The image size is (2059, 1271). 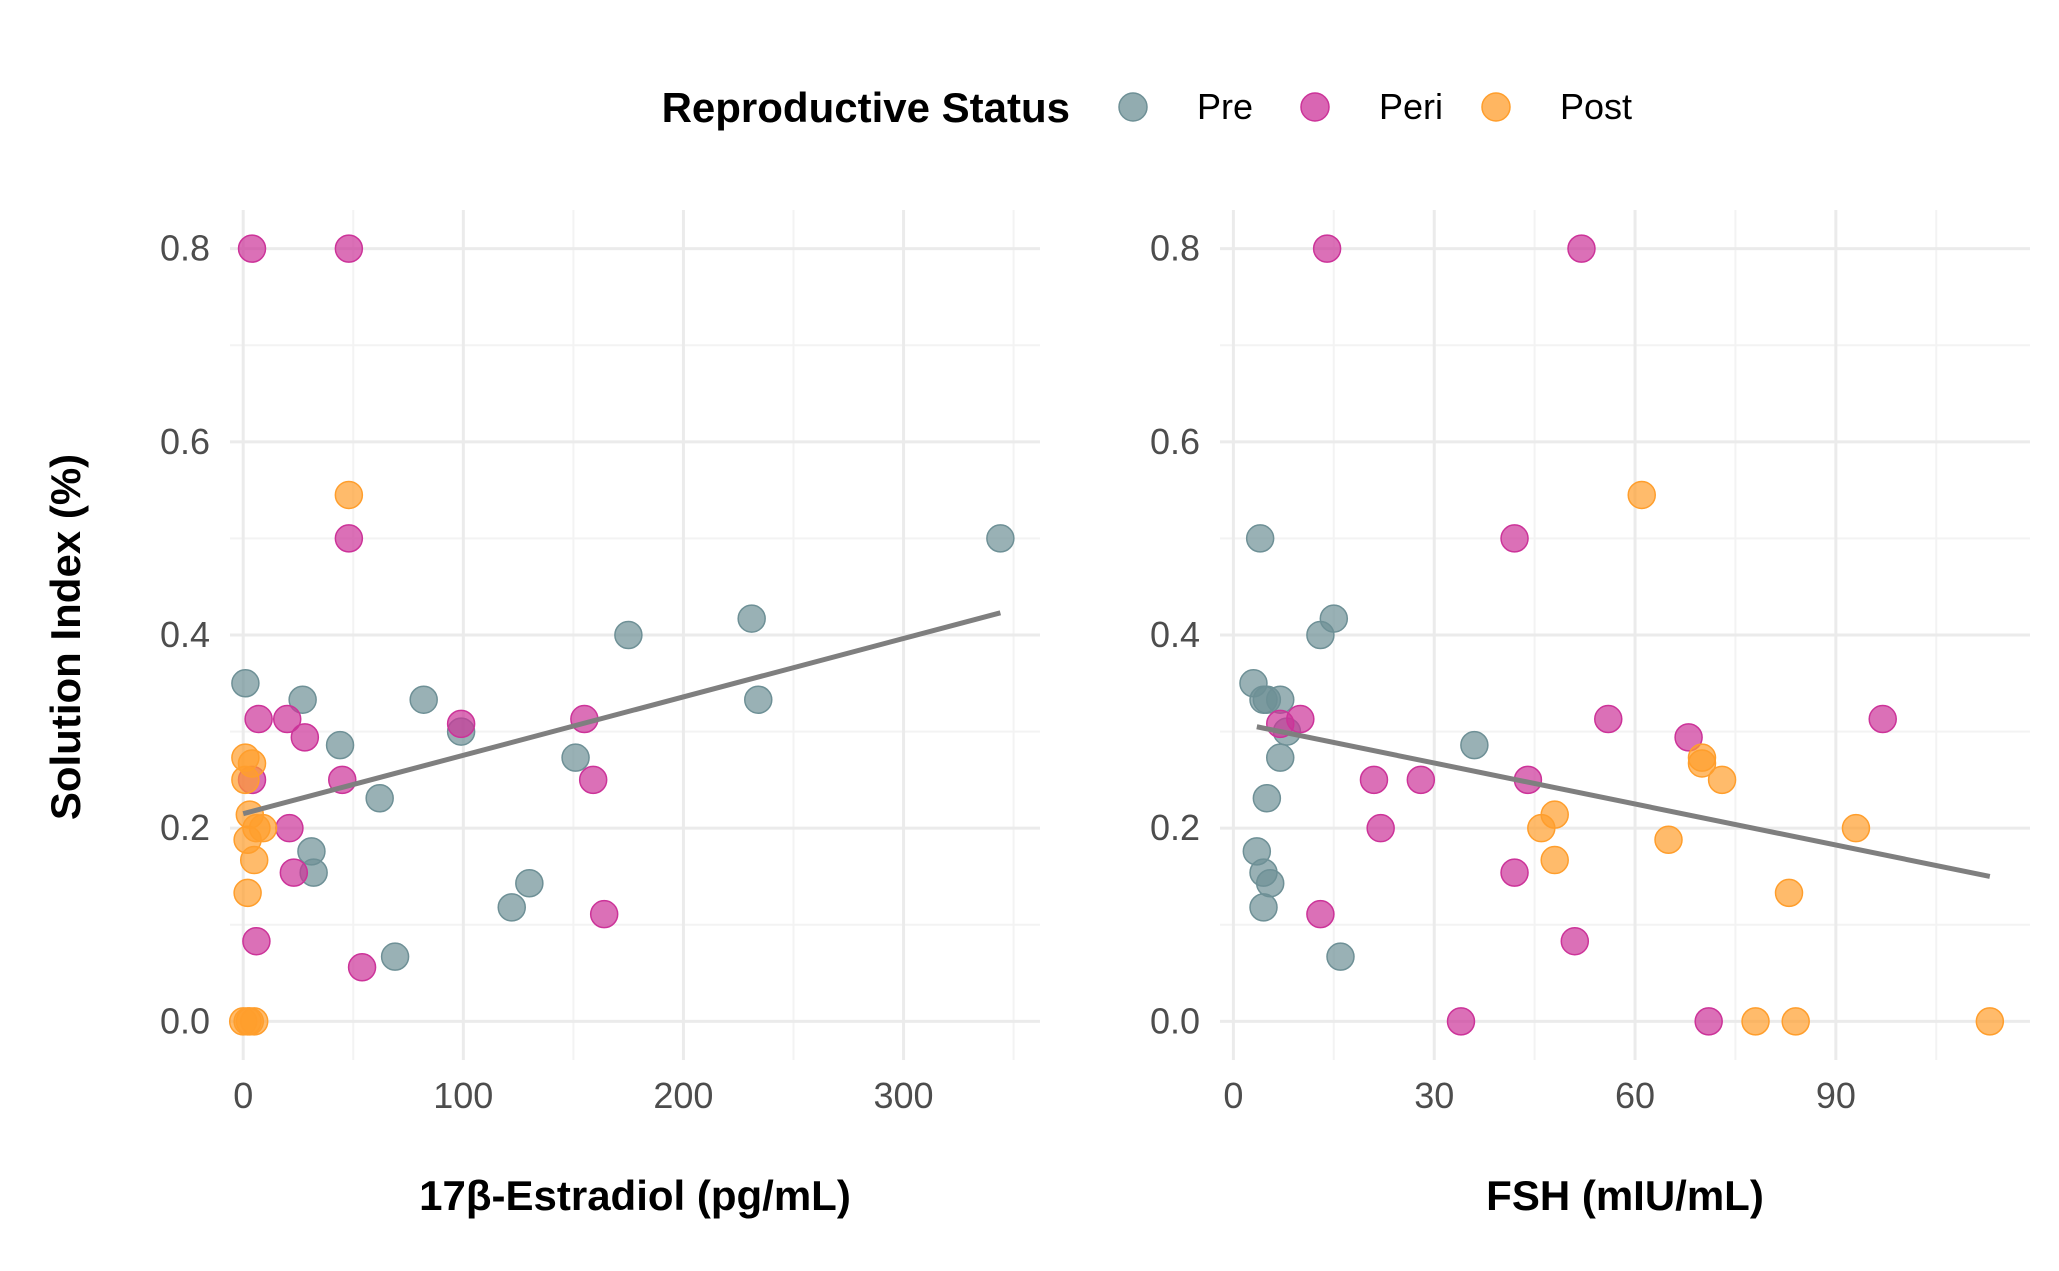 What do you see at coordinates (866, 107) in the screenshot?
I see `legend-title: Reproductive Status` at bounding box center [866, 107].